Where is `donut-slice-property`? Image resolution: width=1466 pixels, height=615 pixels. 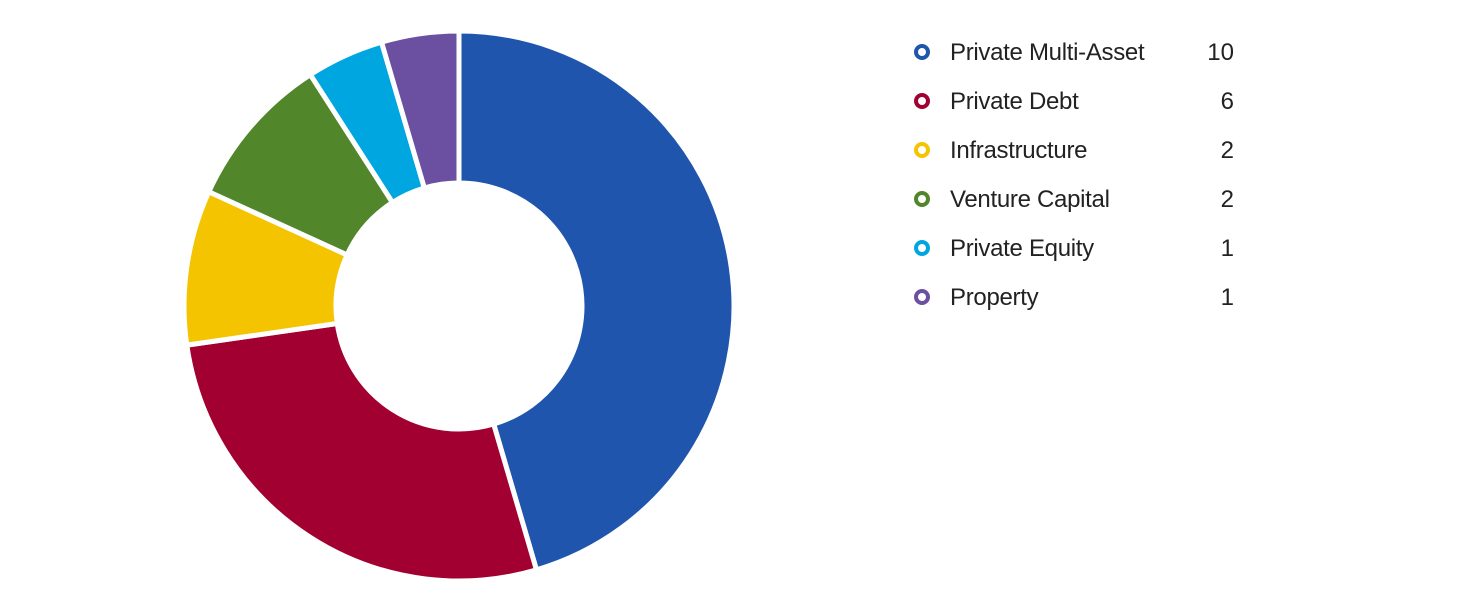
donut-slice-property is located at coordinates (420, 110).